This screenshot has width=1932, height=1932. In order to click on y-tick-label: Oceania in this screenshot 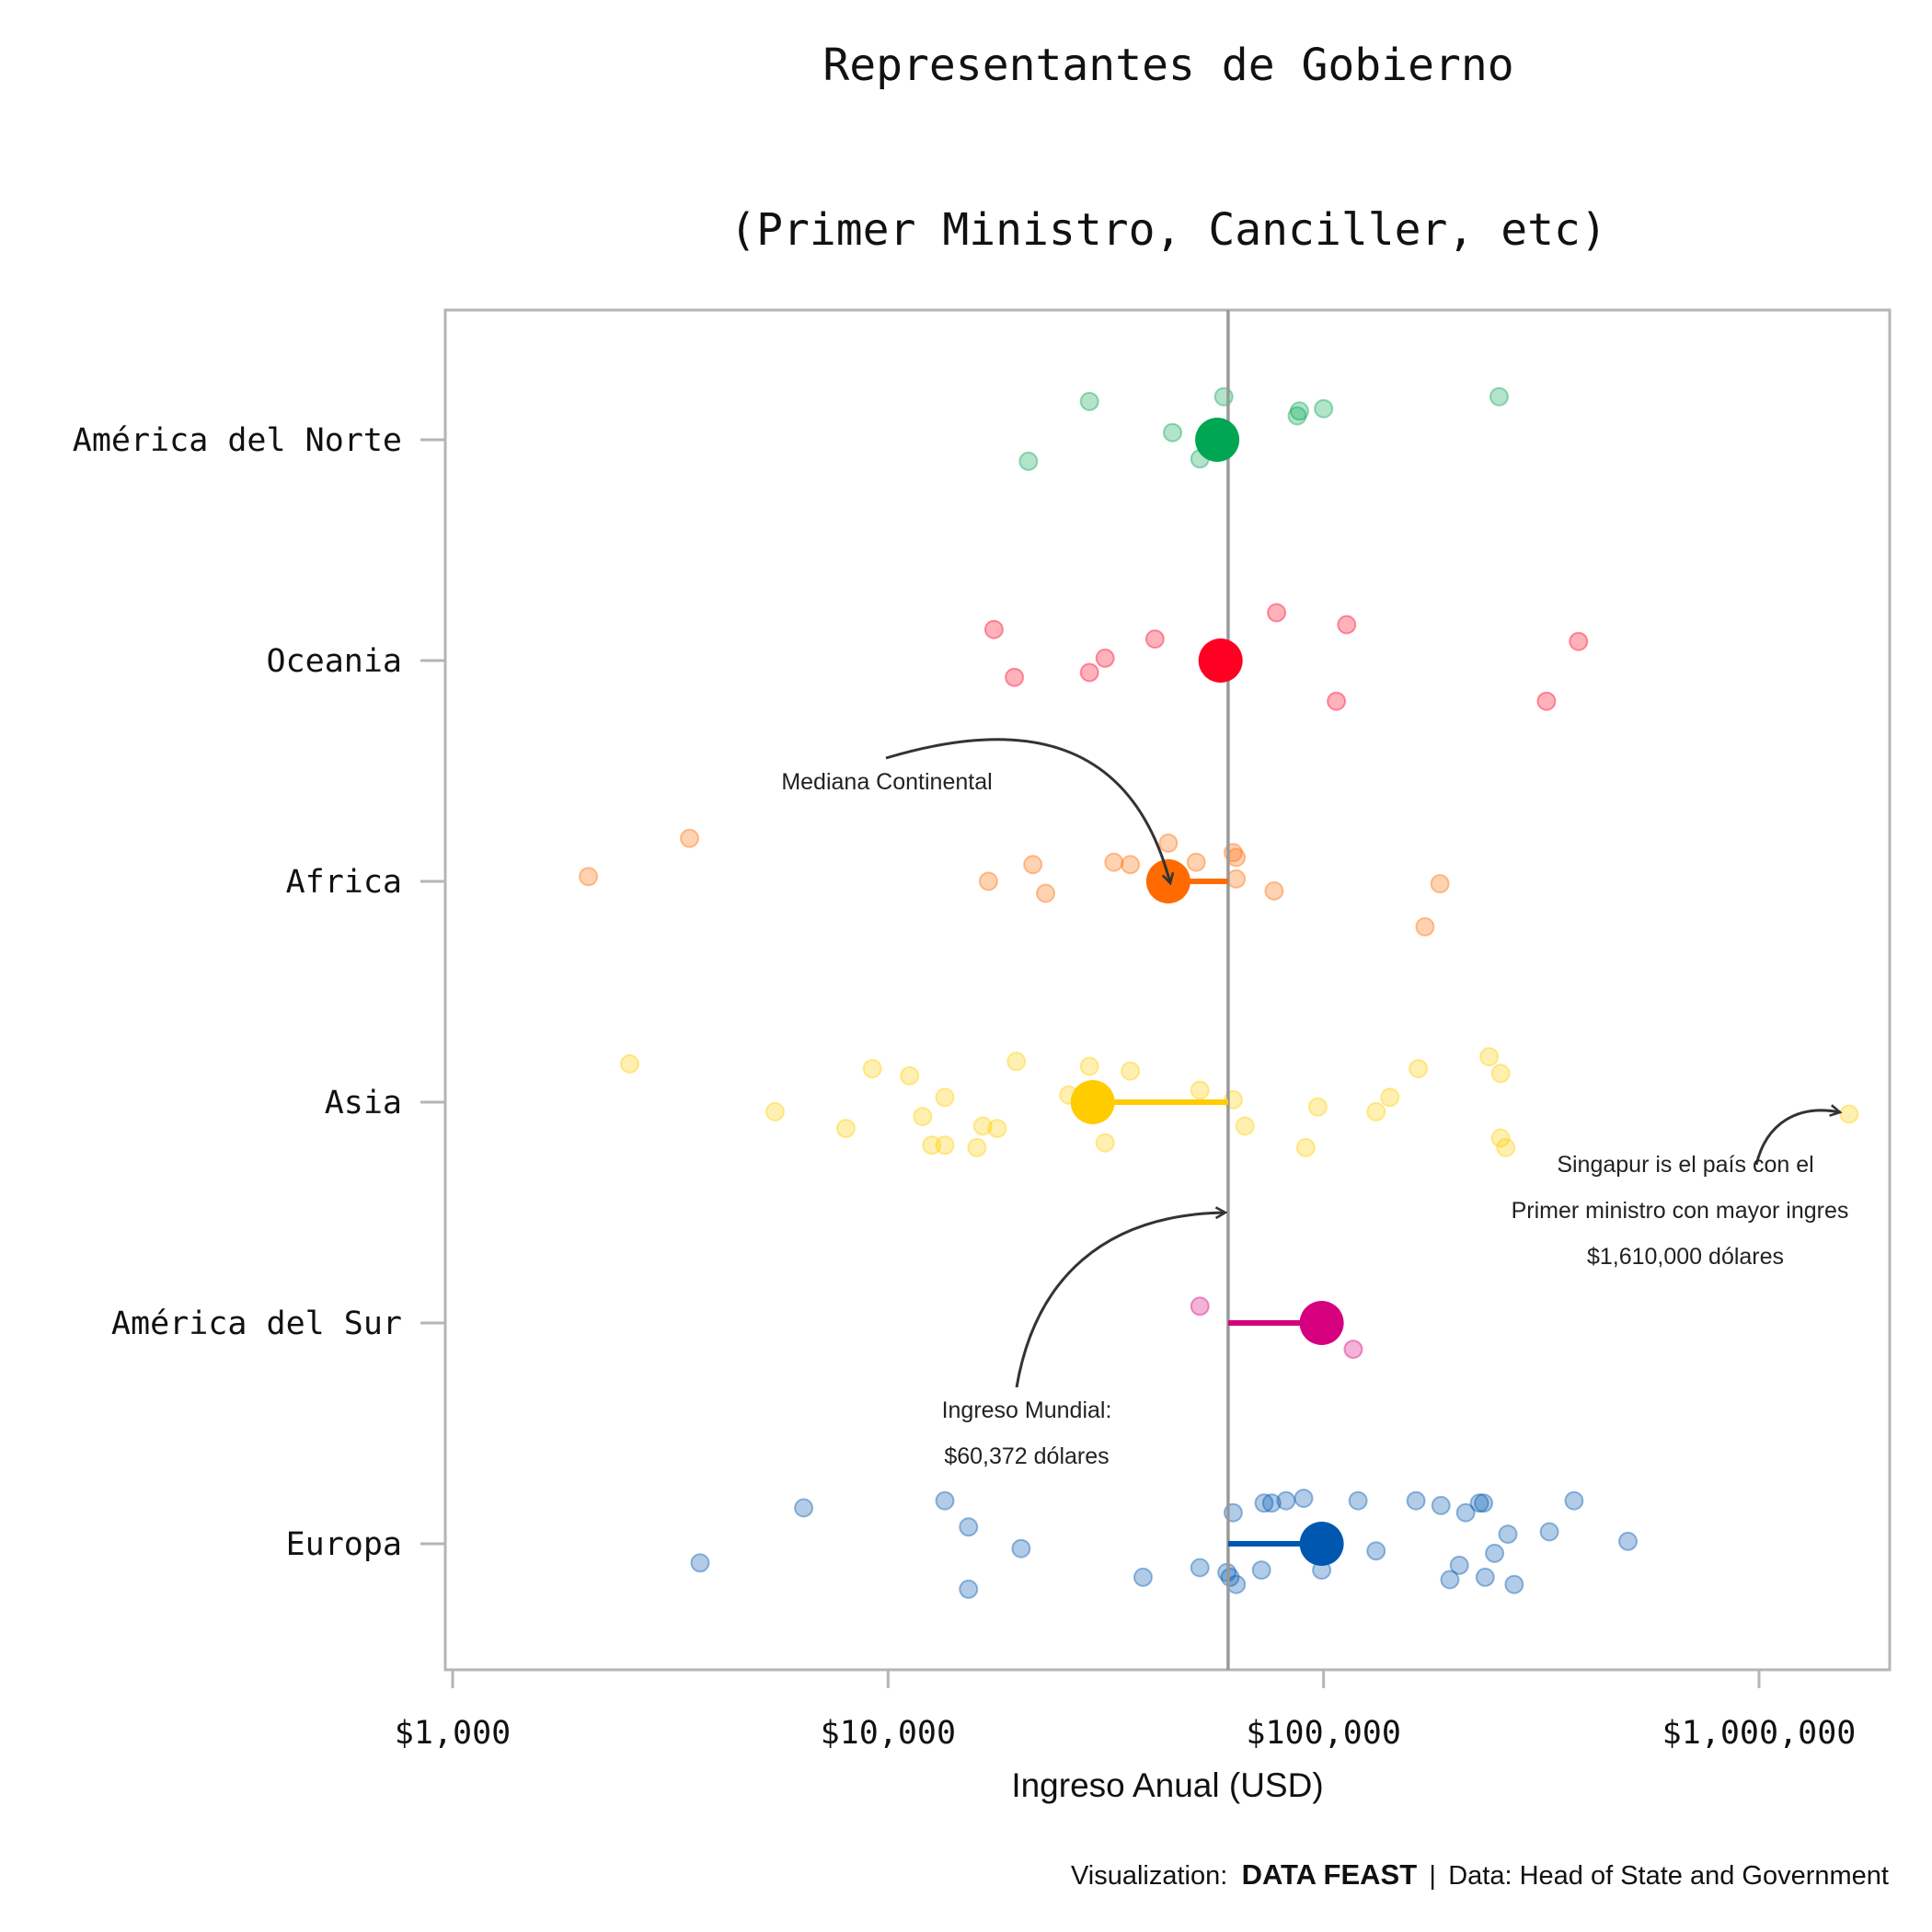, I will do `click(334, 661)`.